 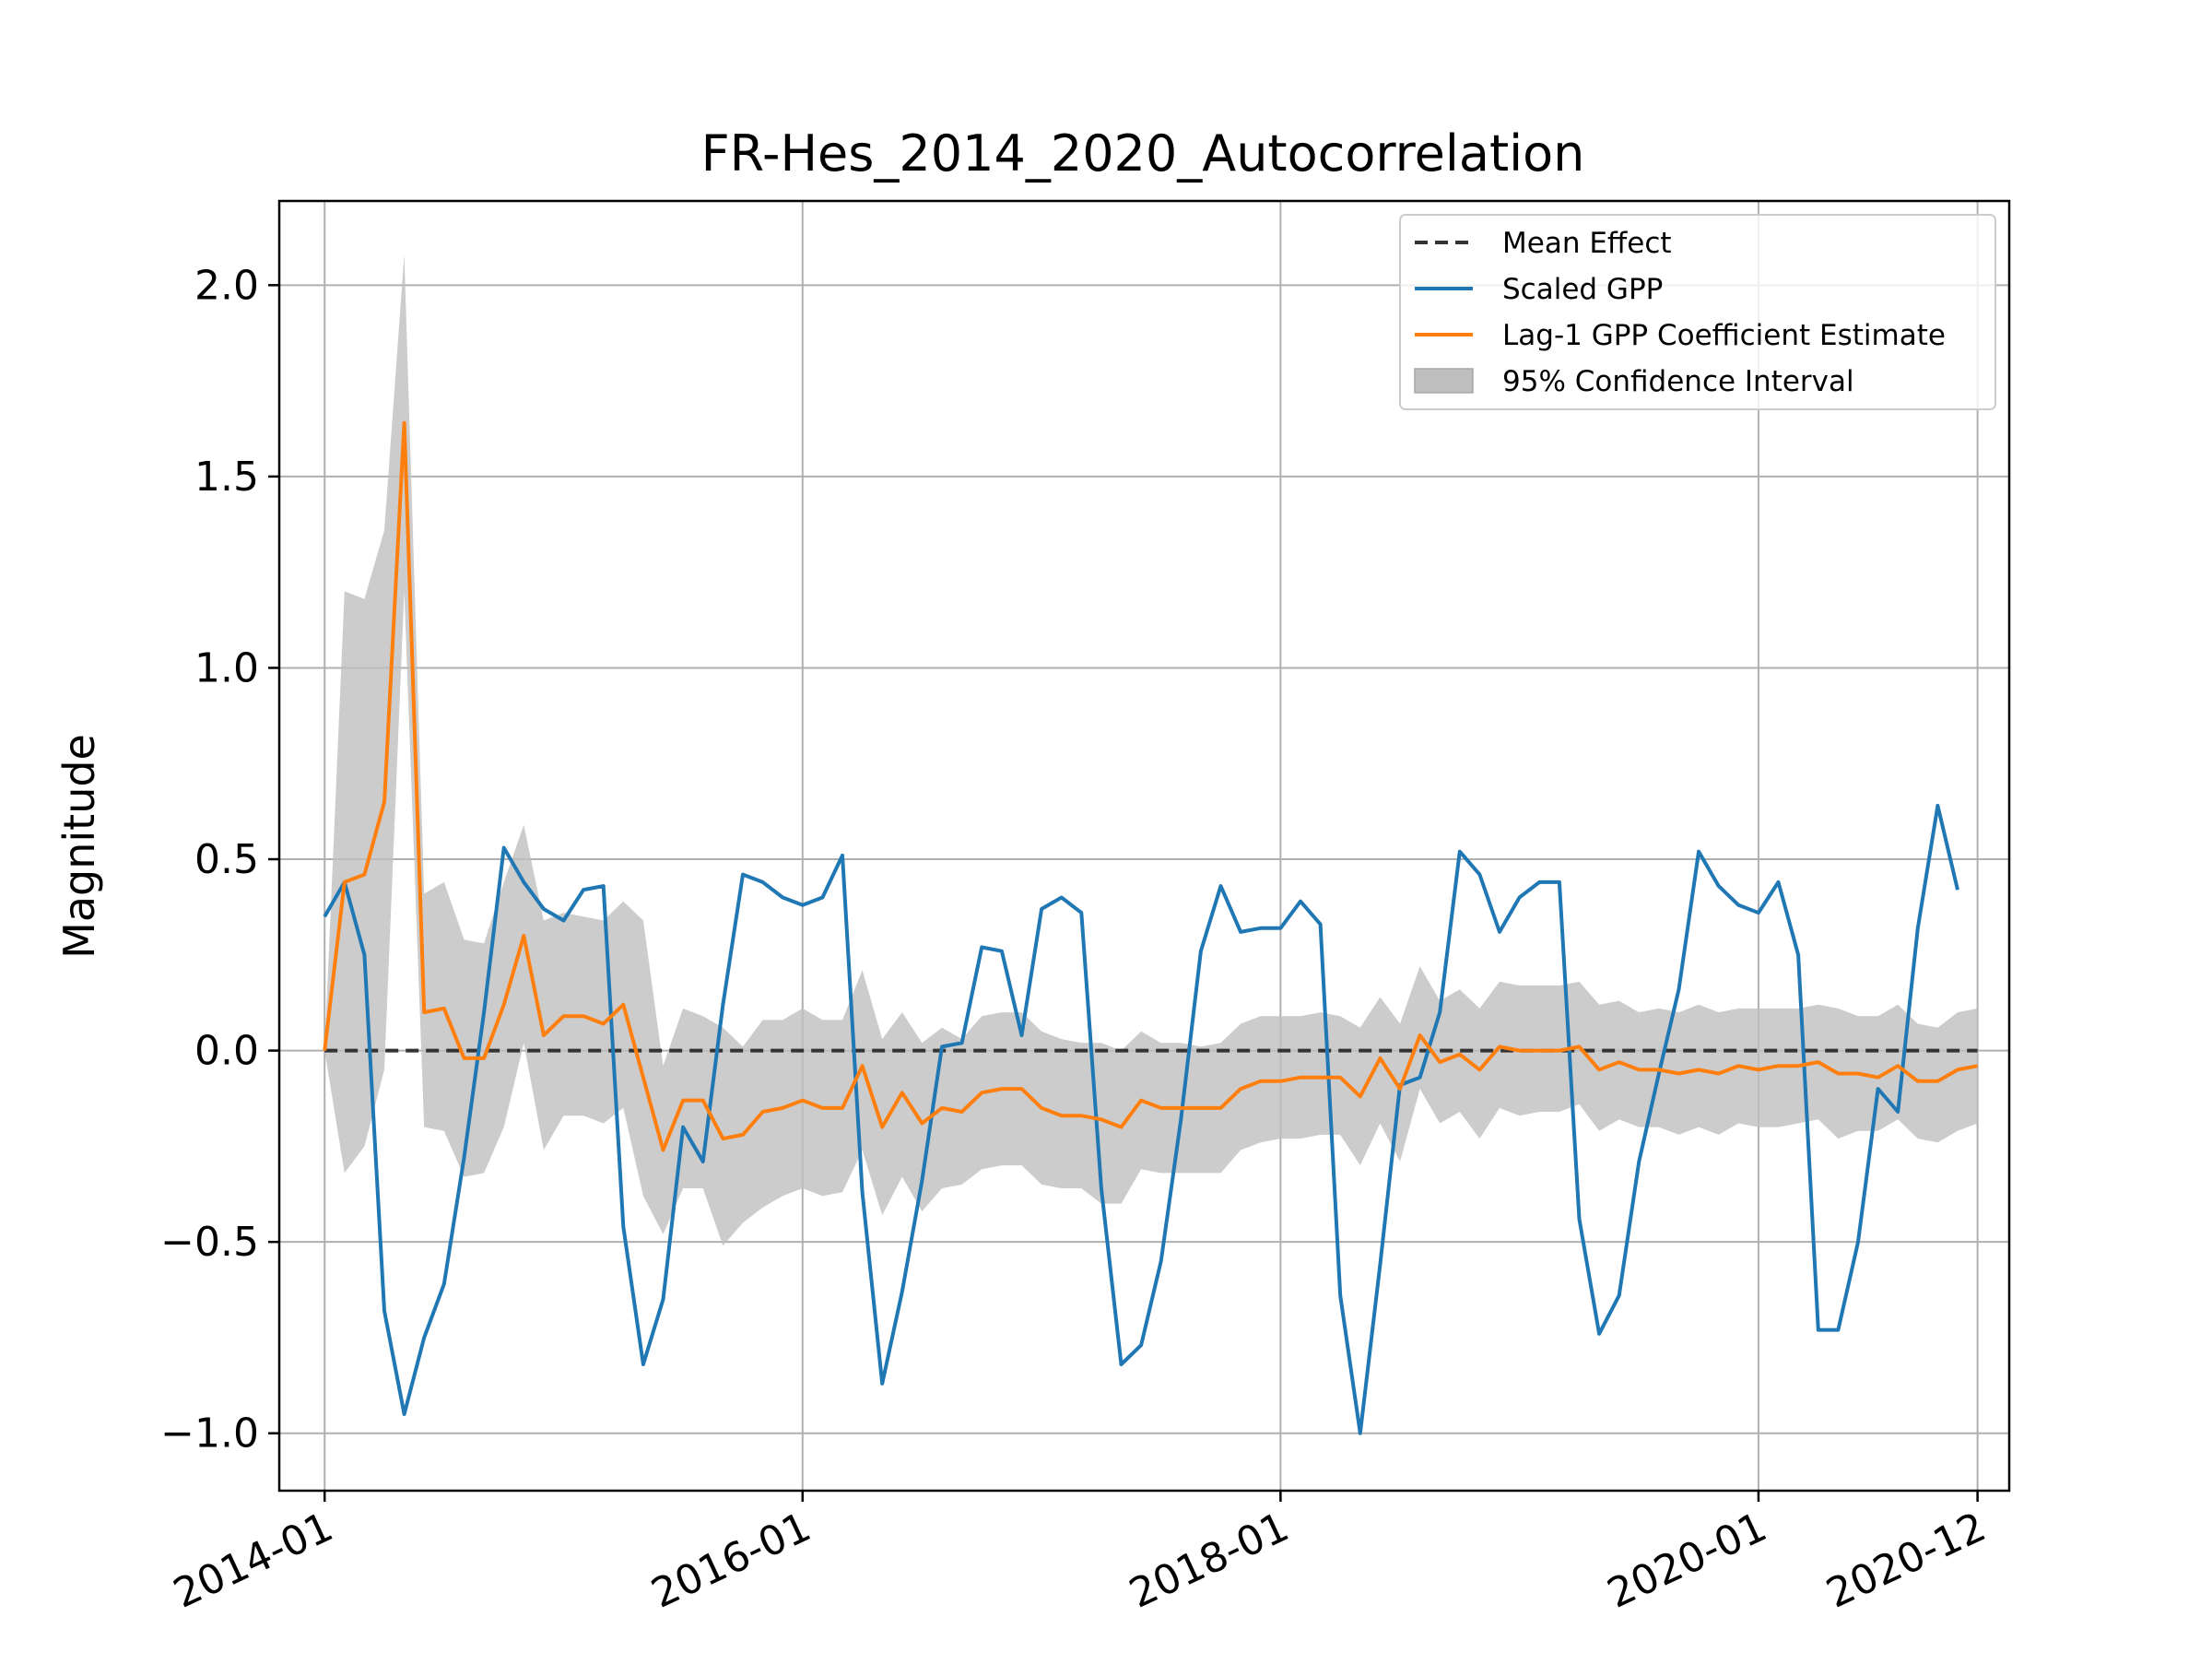 I want to click on x-tick-label: 2020-01, so click(x=1686, y=1561).